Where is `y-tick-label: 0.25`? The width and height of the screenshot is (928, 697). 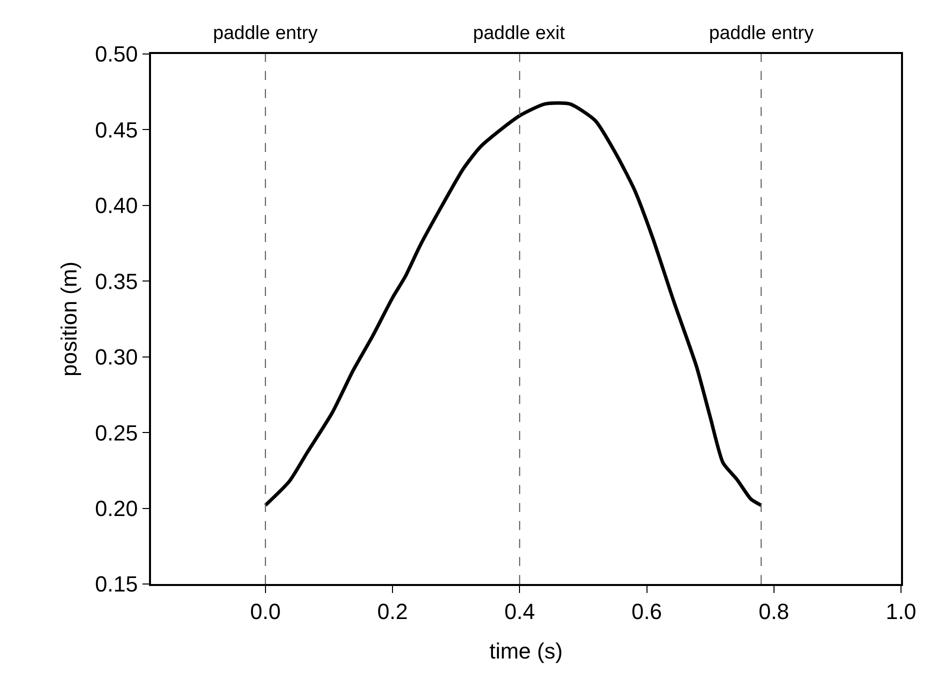
y-tick-label: 0.25 is located at coordinates (116, 433).